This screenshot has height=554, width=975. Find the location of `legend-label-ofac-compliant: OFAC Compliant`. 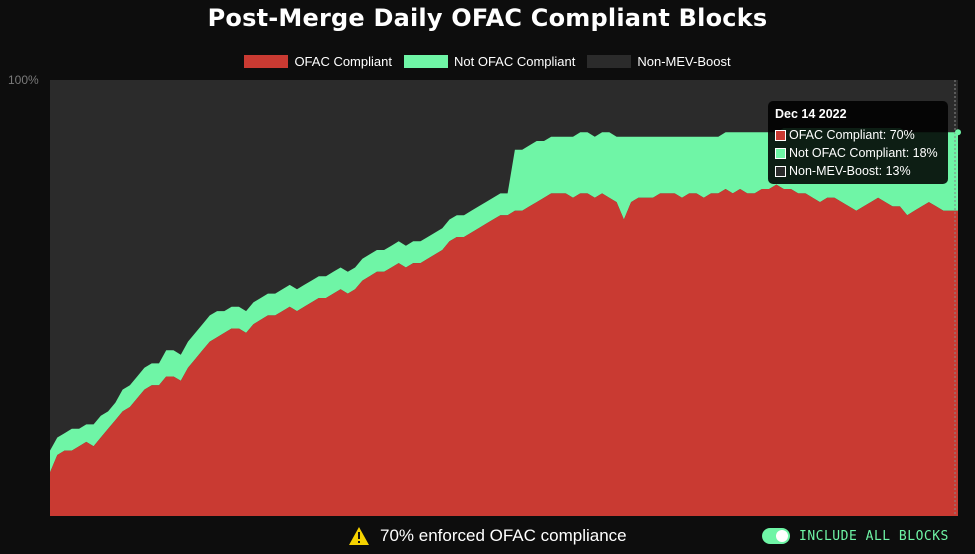

legend-label-ofac-compliant: OFAC Compliant is located at coordinates (343, 61).